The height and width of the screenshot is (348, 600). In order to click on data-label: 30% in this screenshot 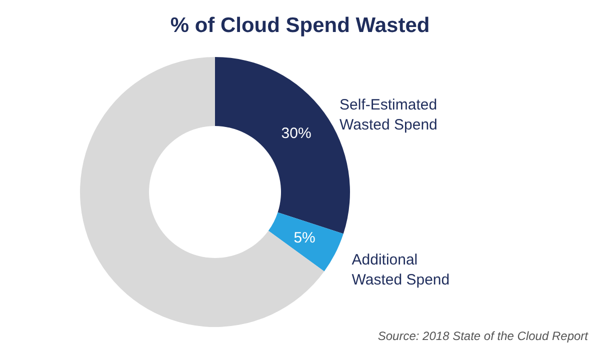, I will do `click(296, 133)`.